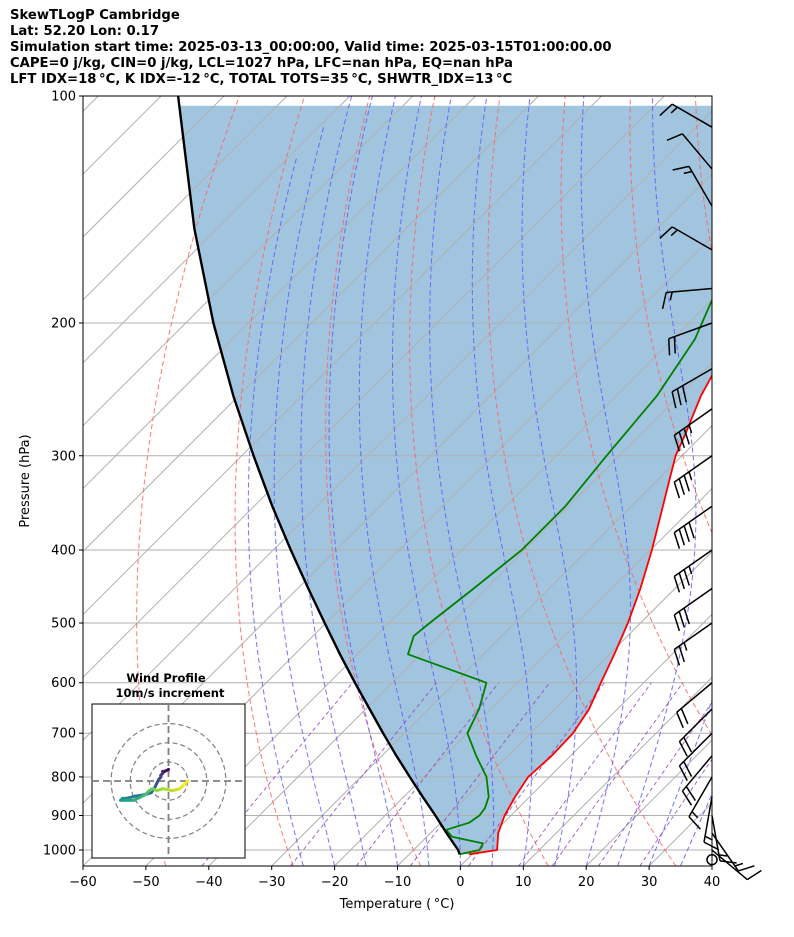  I want to click on x-tick-label: −10, so click(397, 882).